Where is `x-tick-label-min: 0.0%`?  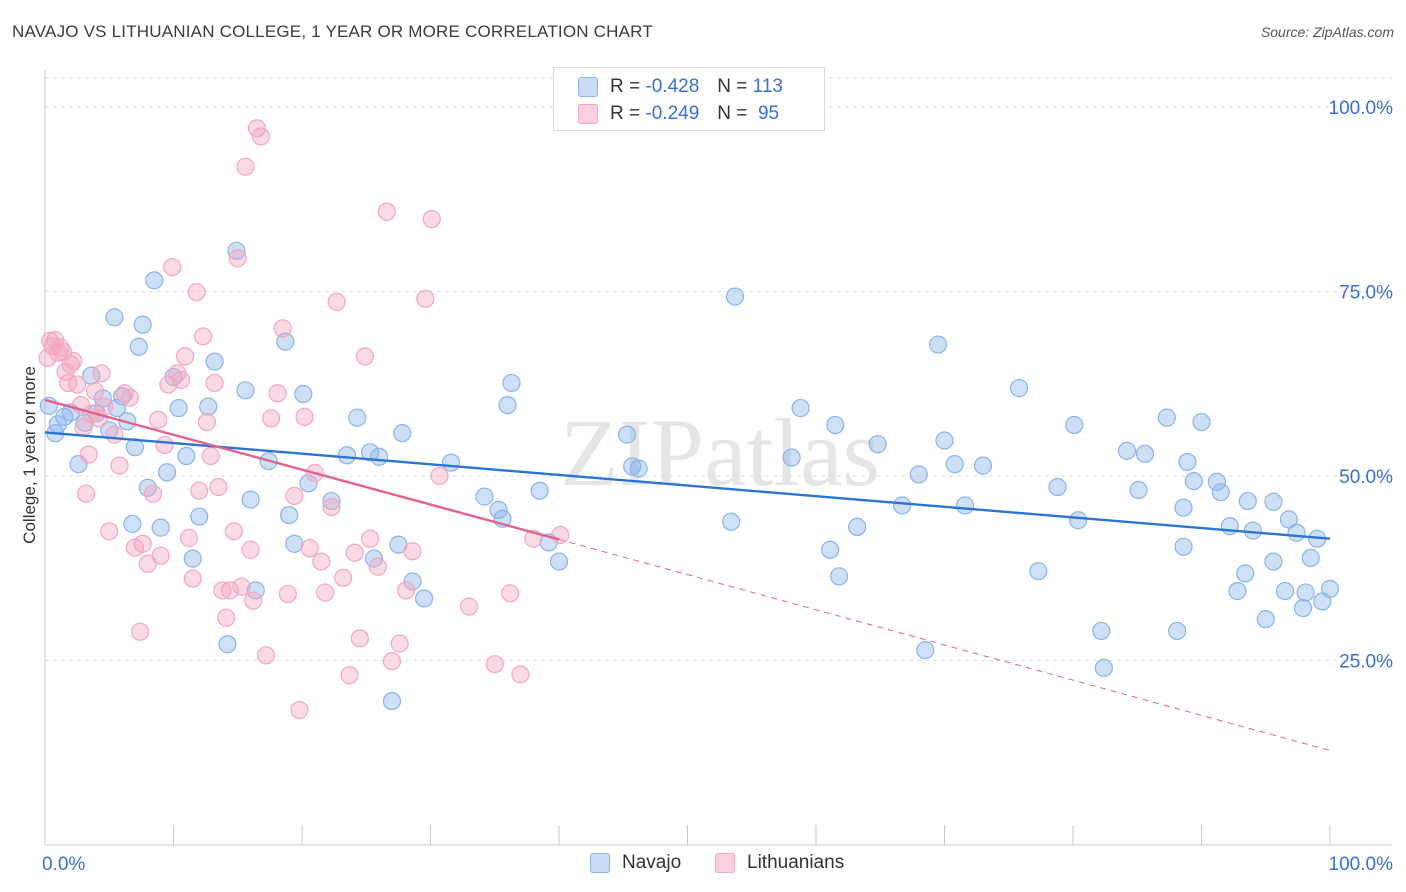 x-tick-label-min: 0.0% is located at coordinates (63, 864).